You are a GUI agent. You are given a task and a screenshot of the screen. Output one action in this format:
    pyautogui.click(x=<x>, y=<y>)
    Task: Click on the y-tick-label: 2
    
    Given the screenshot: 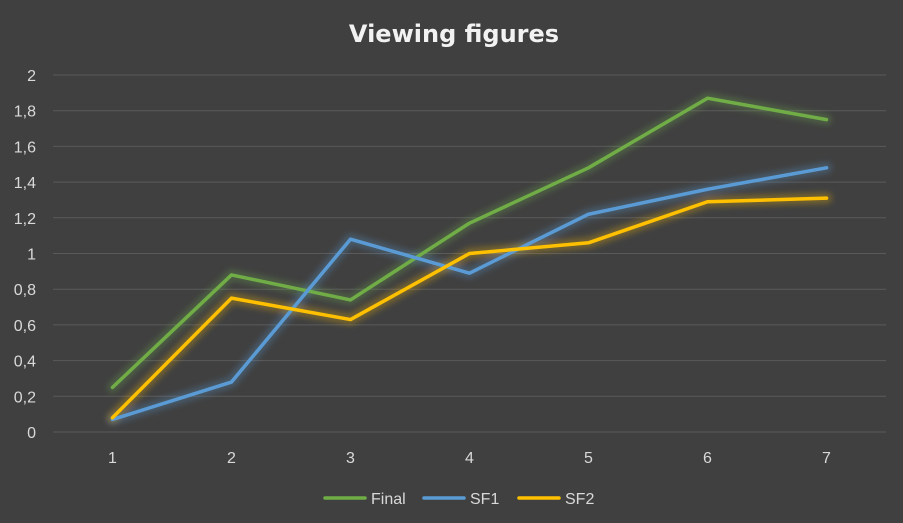 What is the action you would take?
    pyautogui.click(x=31, y=76)
    